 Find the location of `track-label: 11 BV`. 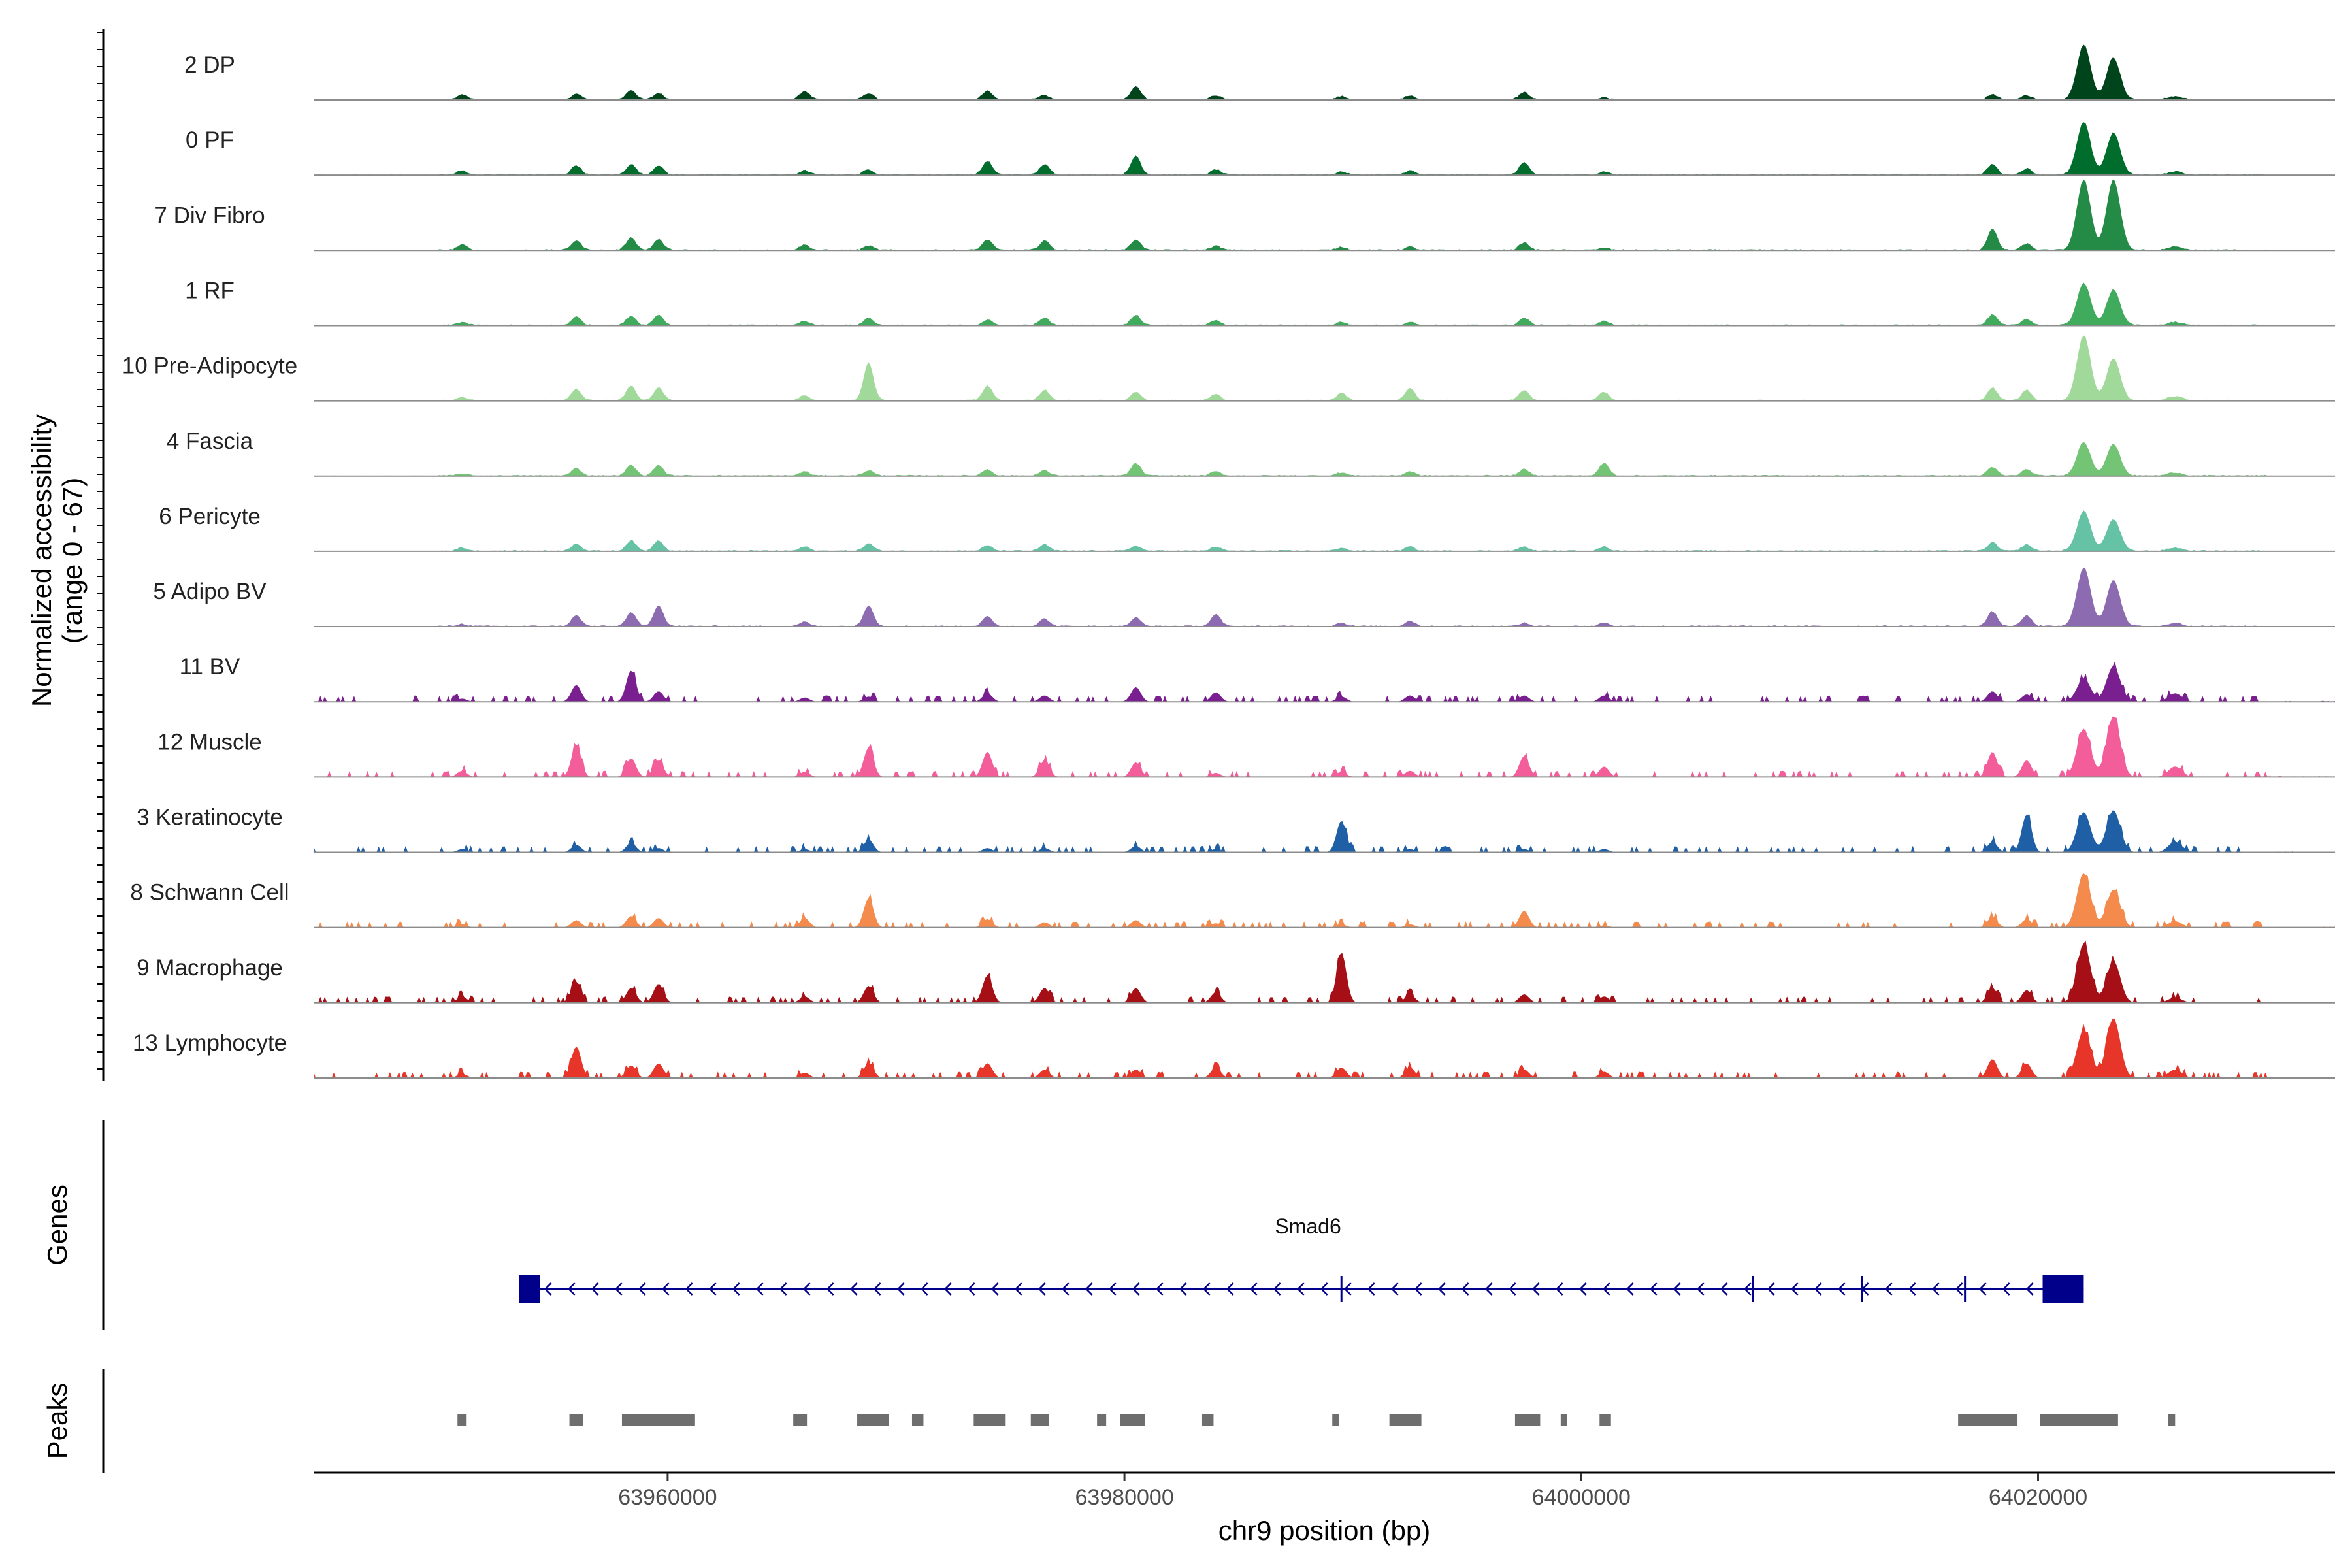

track-label: 11 BV is located at coordinates (210, 666).